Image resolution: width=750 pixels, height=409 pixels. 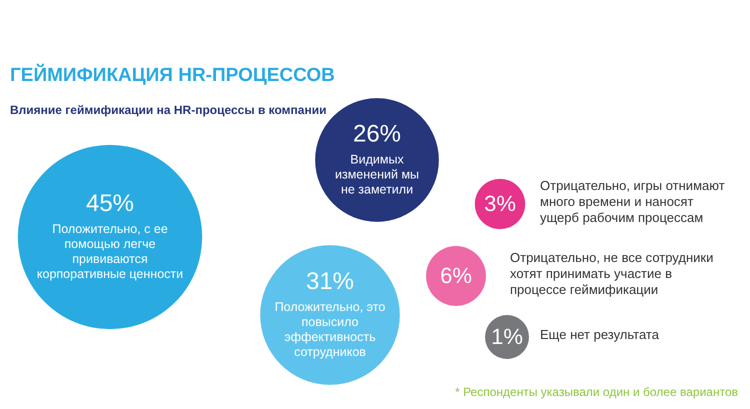 What do you see at coordinates (172, 74) in the screenshot?
I see `text: ГЕЙМИФИКАЦИЯ HR-ПРОЦЕССОВ` at bounding box center [172, 74].